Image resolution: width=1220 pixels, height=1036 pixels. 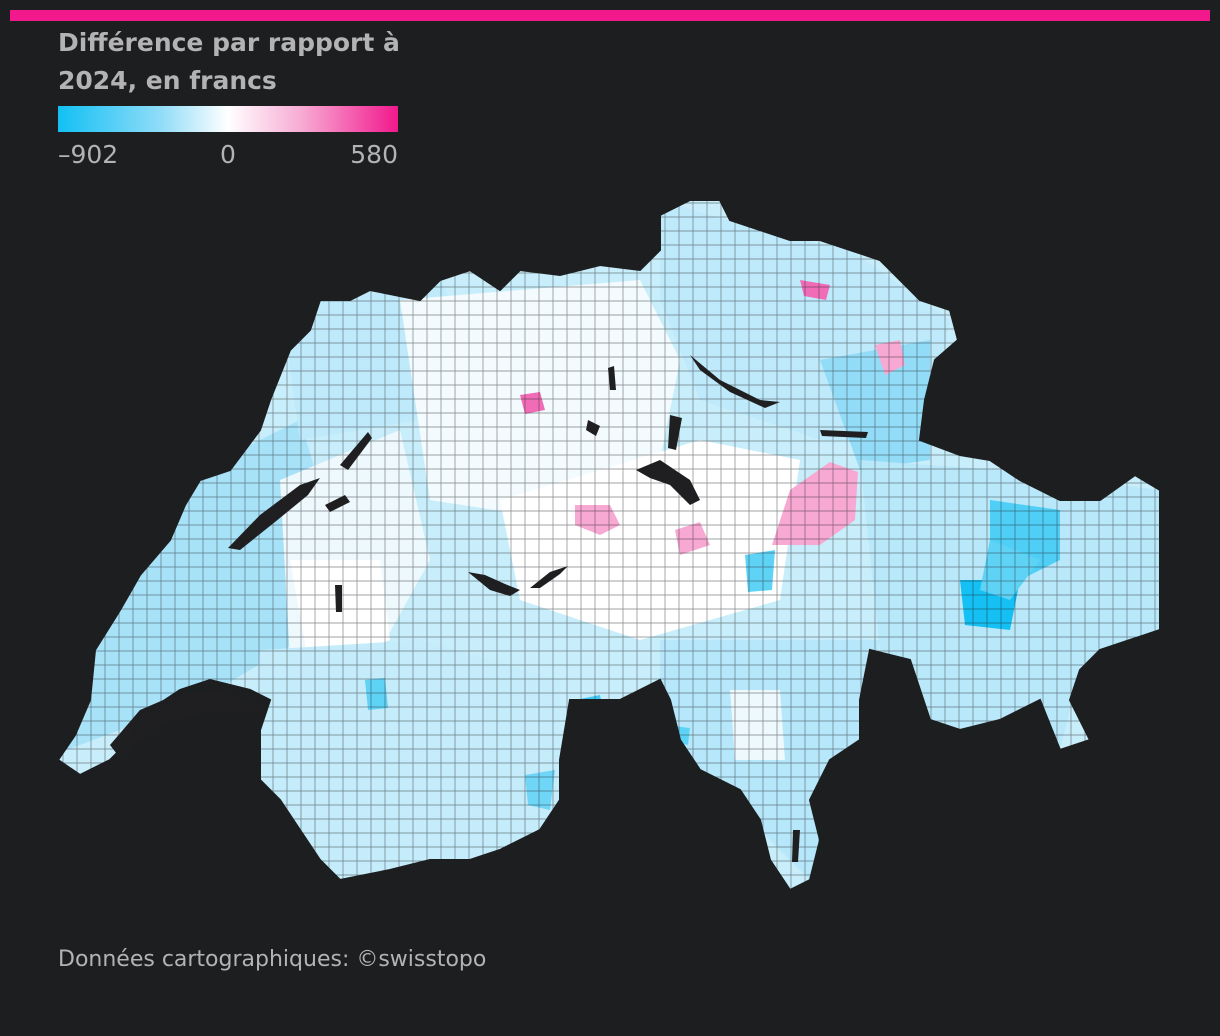 What do you see at coordinates (186, 724) in the screenshot?
I see `lake-geneva` at bounding box center [186, 724].